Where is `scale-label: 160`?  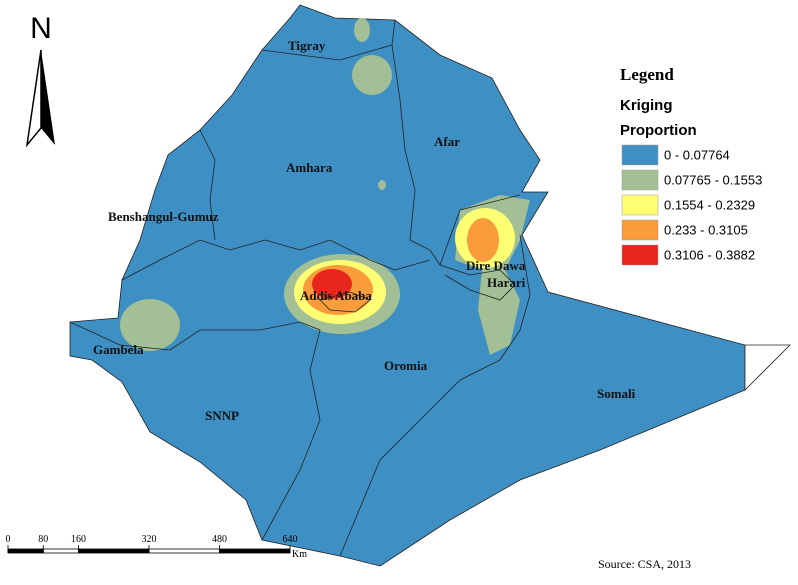
scale-label: 160 is located at coordinates (78, 539).